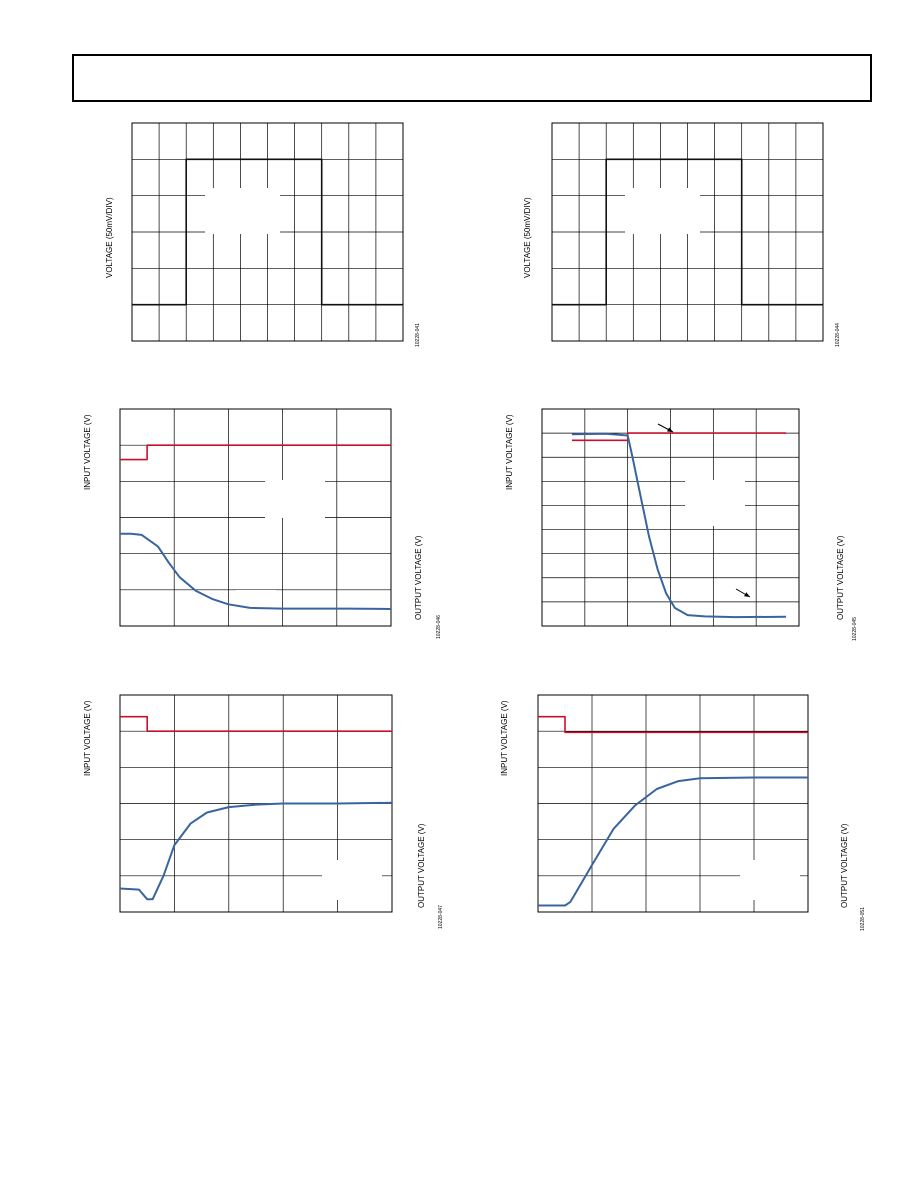 This screenshot has height=1188, width=918. What do you see at coordinates (770, 880) in the screenshot?
I see `chart-6-label-area` at bounding box center [770, 880].